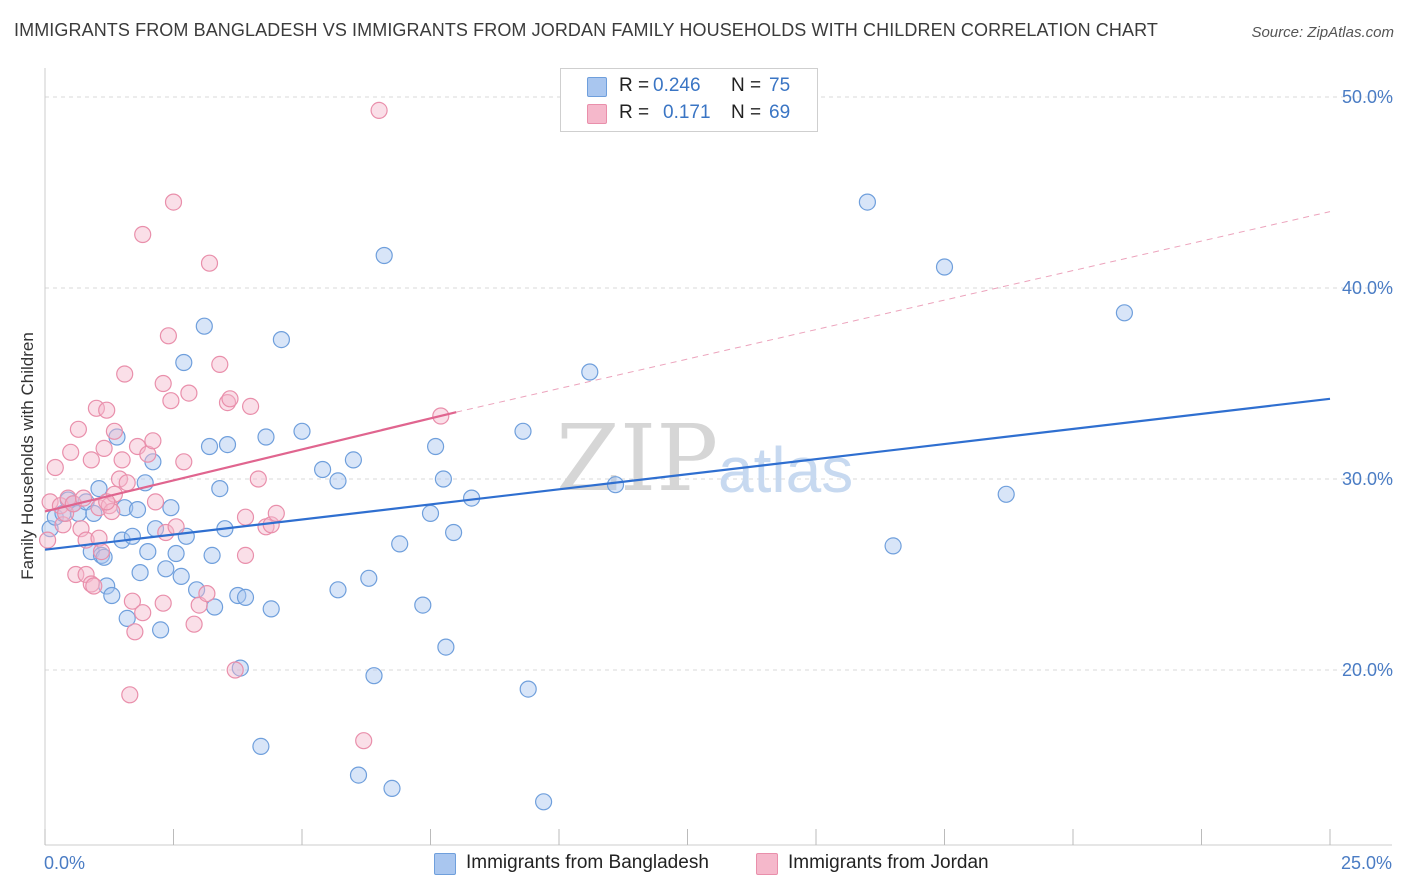 This screenshot has height=892, width=1406. I want to click on legend-r-value-jordan: 0.171, so click(687, 112).